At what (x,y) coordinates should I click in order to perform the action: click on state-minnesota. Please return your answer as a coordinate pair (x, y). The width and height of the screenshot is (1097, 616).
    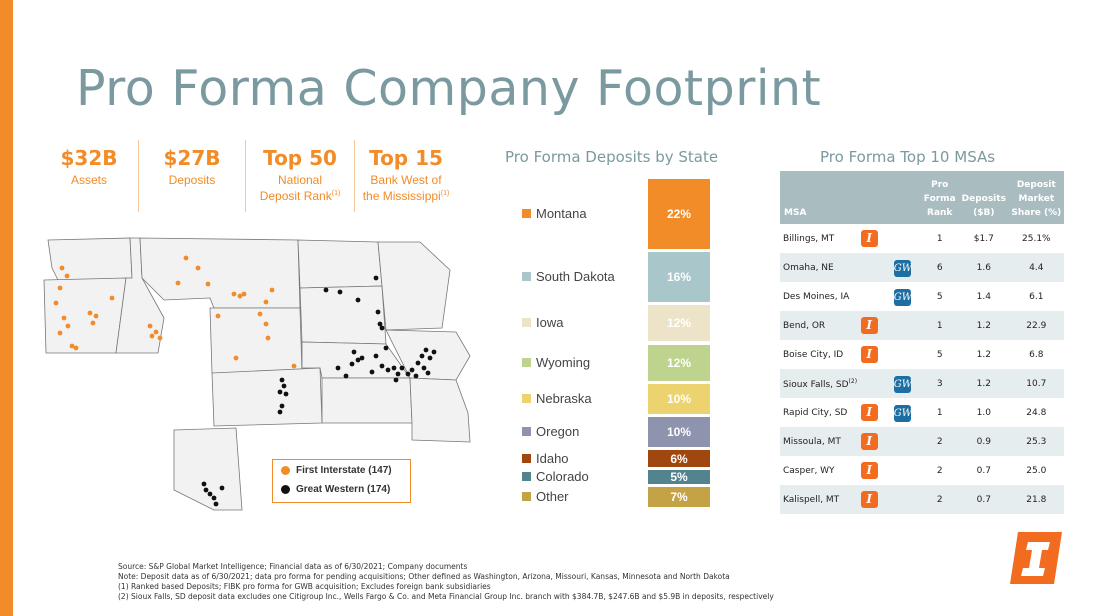
    Looking at the image, I should click on (414, 286).